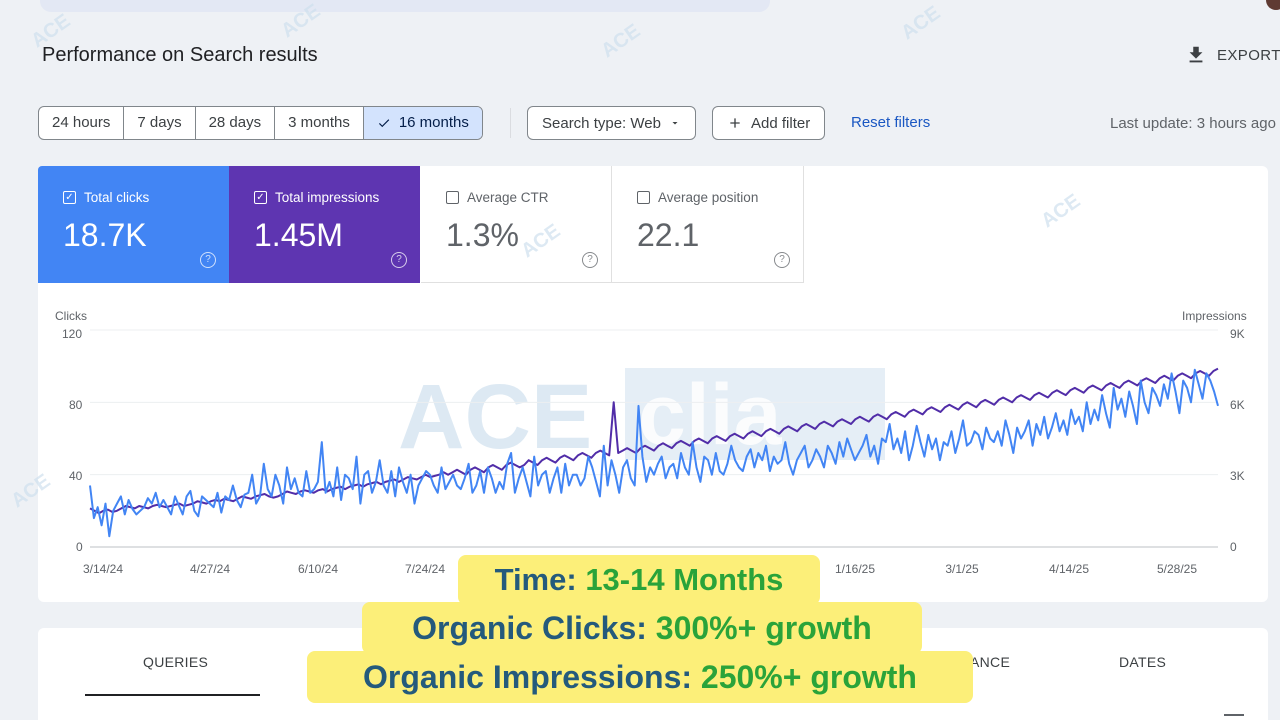  I want to click on search-bar-edge, so click(405, 6).